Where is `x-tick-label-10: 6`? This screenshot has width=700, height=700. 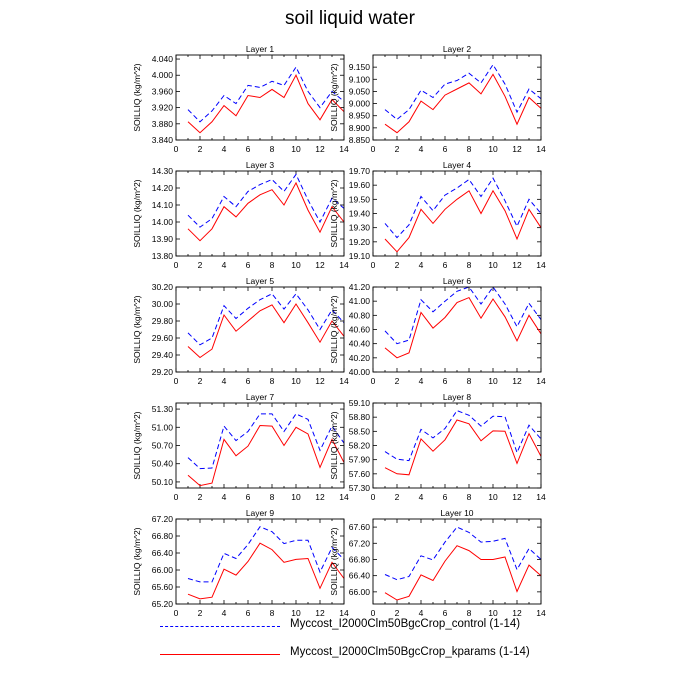 x-tick-label-10: 6 is located at coordinates (445, 613).